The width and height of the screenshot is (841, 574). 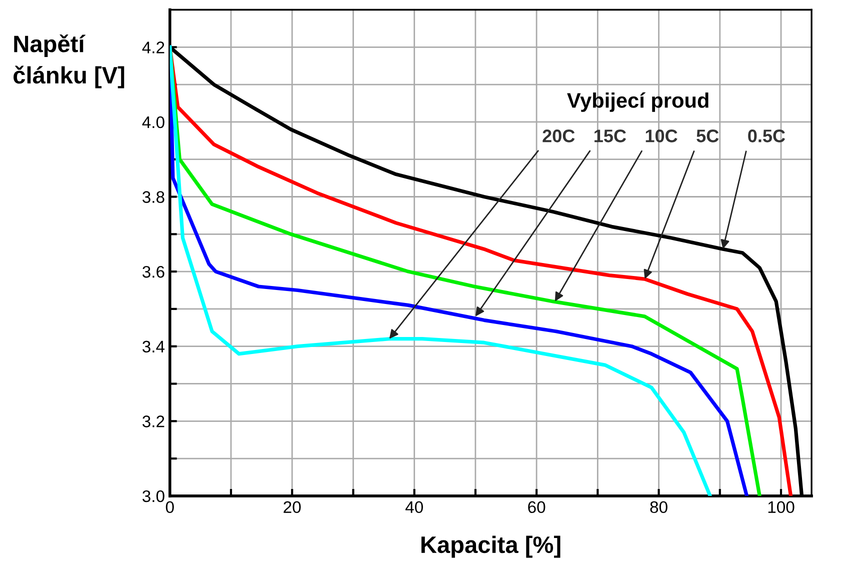 I want to click on annotation: Vybijecí proud, so click(x=637, y=102).